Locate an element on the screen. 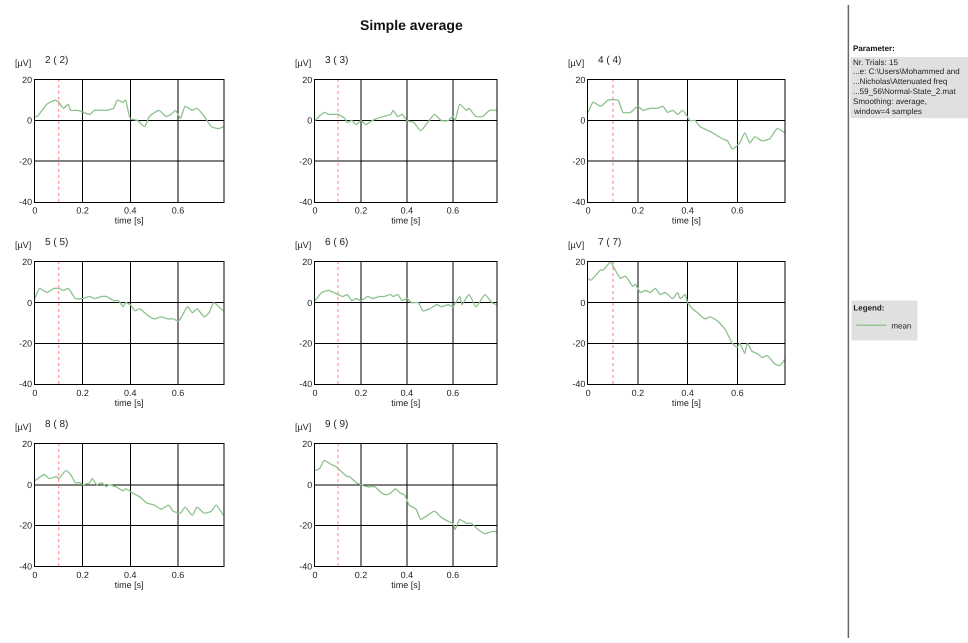 The width and height of the screenshot is (968, 643). text: ...e: C:\Users\Mohammed and is located at coordinates (906, 71).